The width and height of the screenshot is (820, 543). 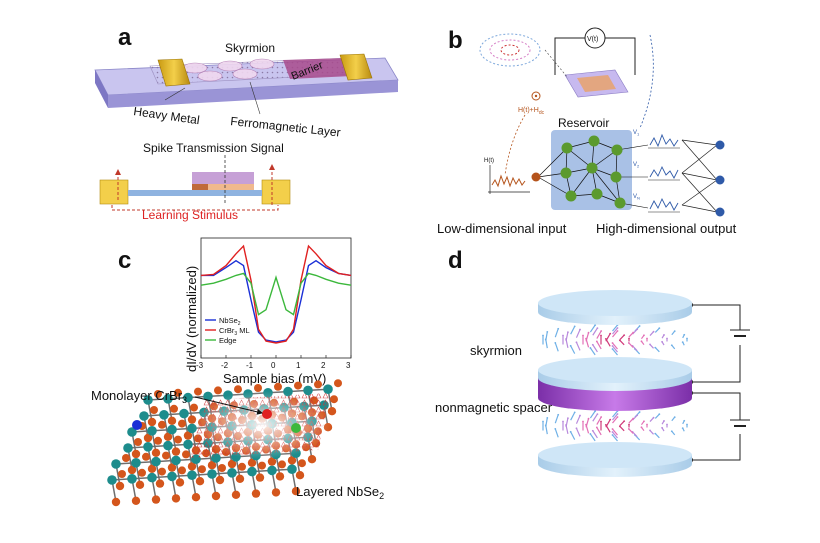 I want to click on series-line-crbr, so click(x=276, y=294).